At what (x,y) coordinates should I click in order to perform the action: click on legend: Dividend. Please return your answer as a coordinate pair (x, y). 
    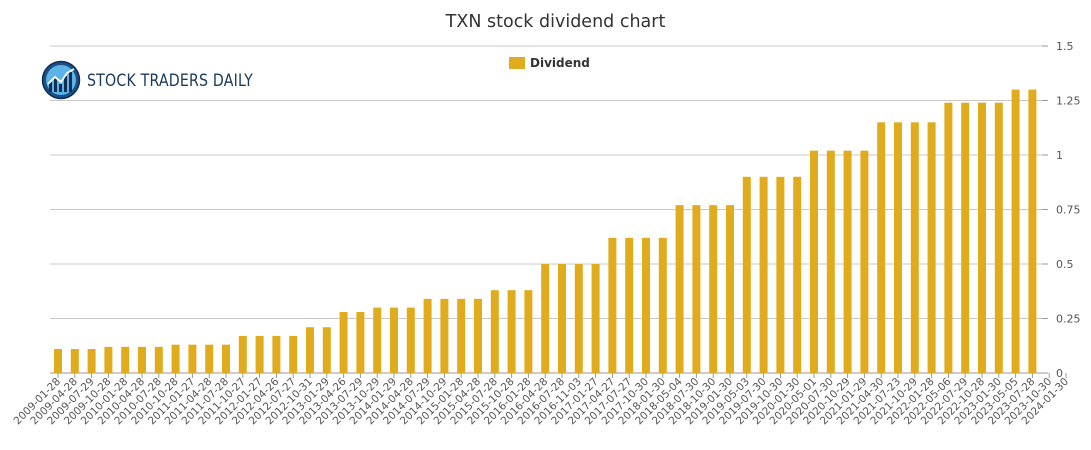
    Looking at the image, I should click on (549, 63).